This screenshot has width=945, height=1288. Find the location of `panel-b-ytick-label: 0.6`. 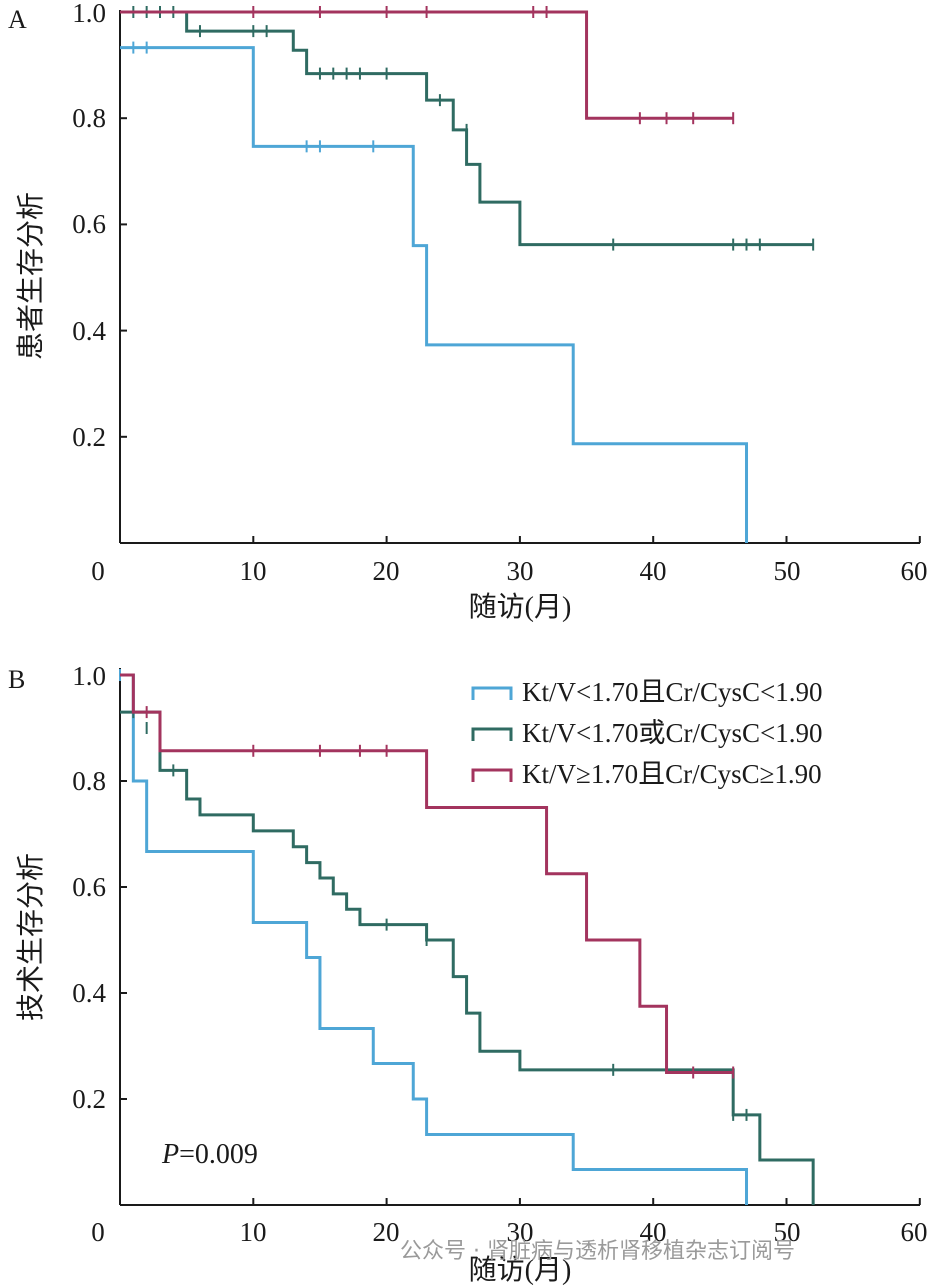

panel-b-ytick-label: 0.6 is located at coordinates (89, 887).